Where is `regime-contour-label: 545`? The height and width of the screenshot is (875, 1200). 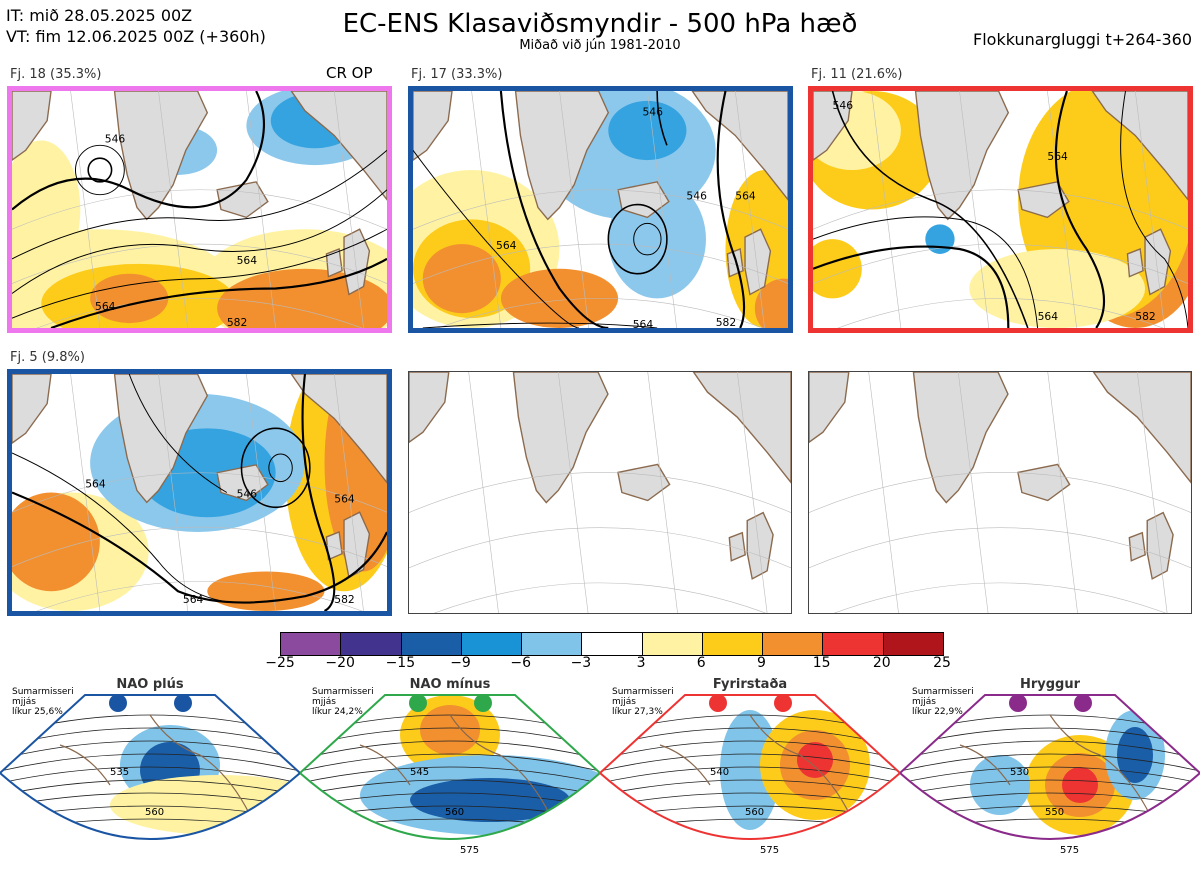
regime-contour-label: 545 is located at coordinates (419, 772).